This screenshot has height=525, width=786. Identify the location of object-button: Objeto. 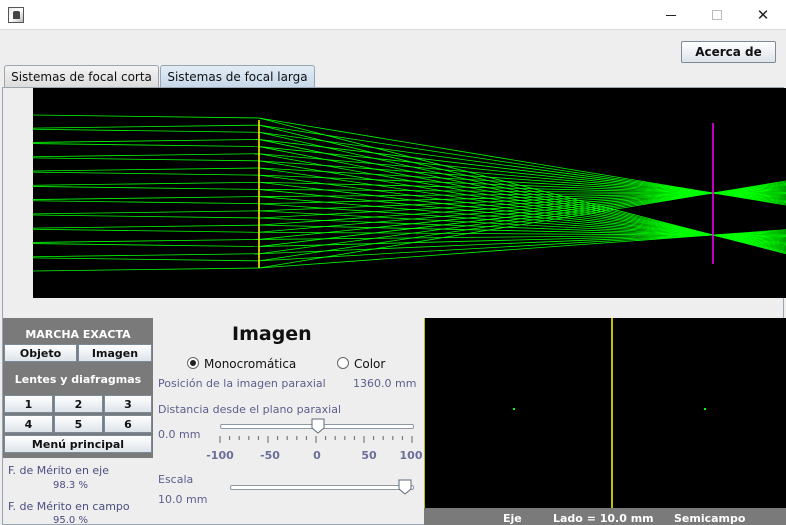
(40, 353).